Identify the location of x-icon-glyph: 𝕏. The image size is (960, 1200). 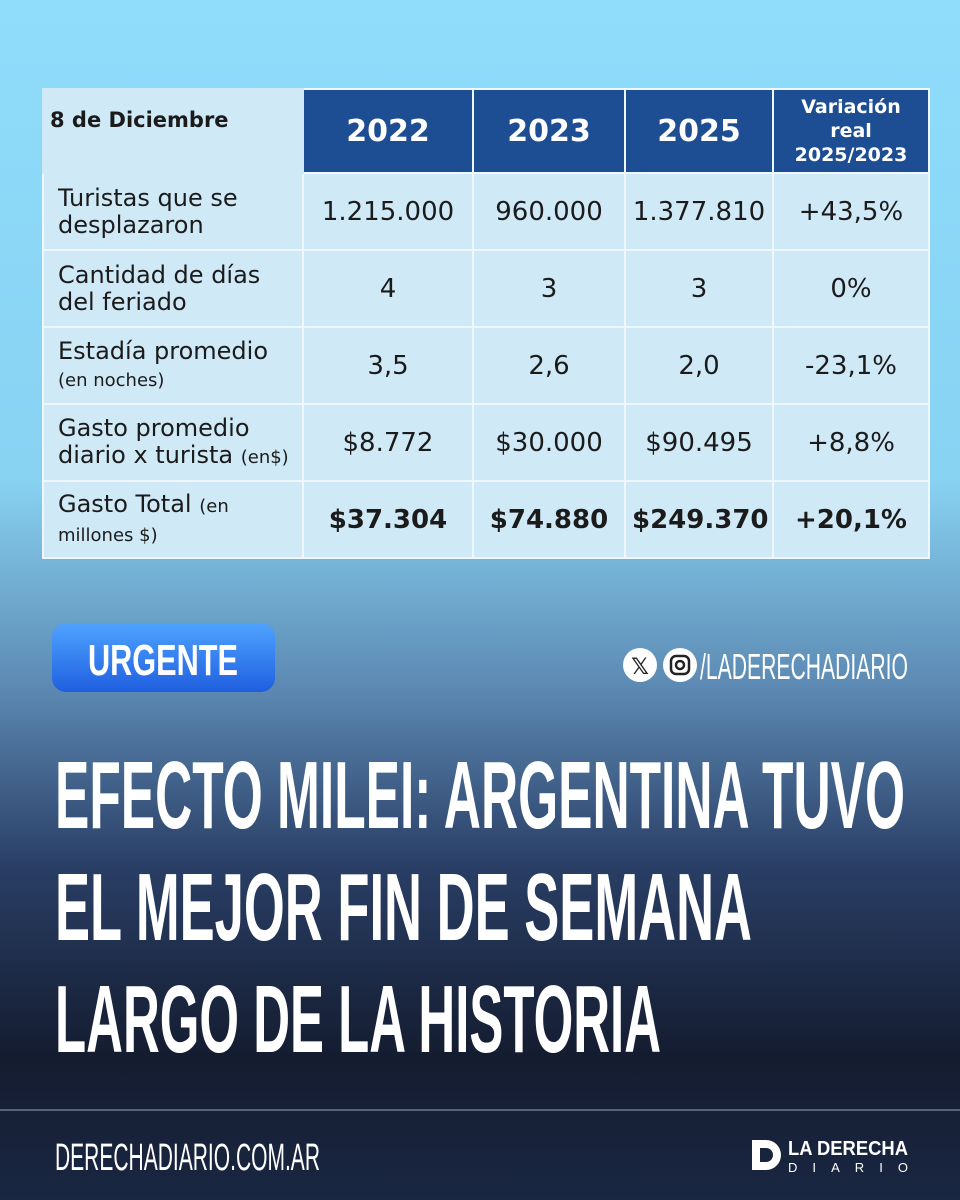
(640, 667).